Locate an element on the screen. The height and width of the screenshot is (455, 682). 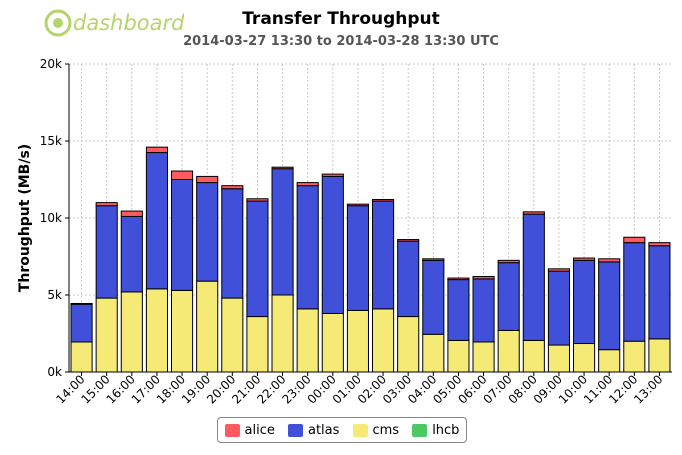
bar-atlas-03:00 is located at coordinates (408, 279).